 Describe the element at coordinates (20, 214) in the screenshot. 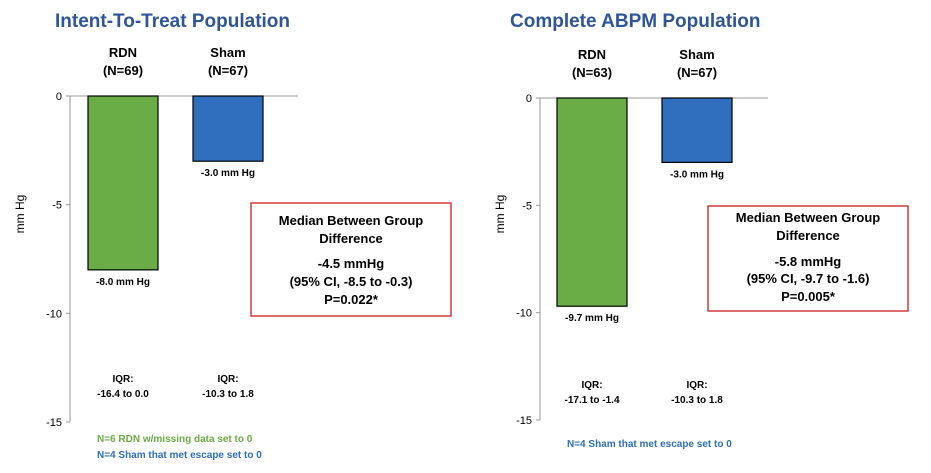

I see `chart1-y-axis-label: mm Hg` at that location.